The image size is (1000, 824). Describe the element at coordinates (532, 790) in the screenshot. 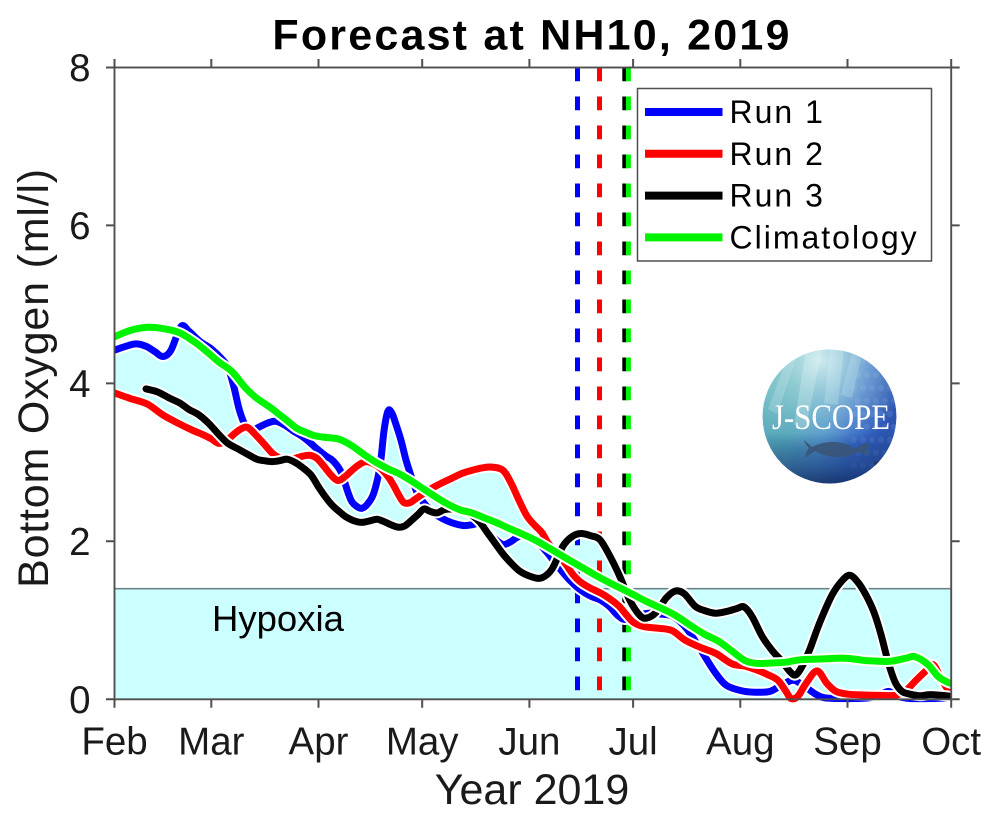

I see `svg-text: Year 2019` at that location.